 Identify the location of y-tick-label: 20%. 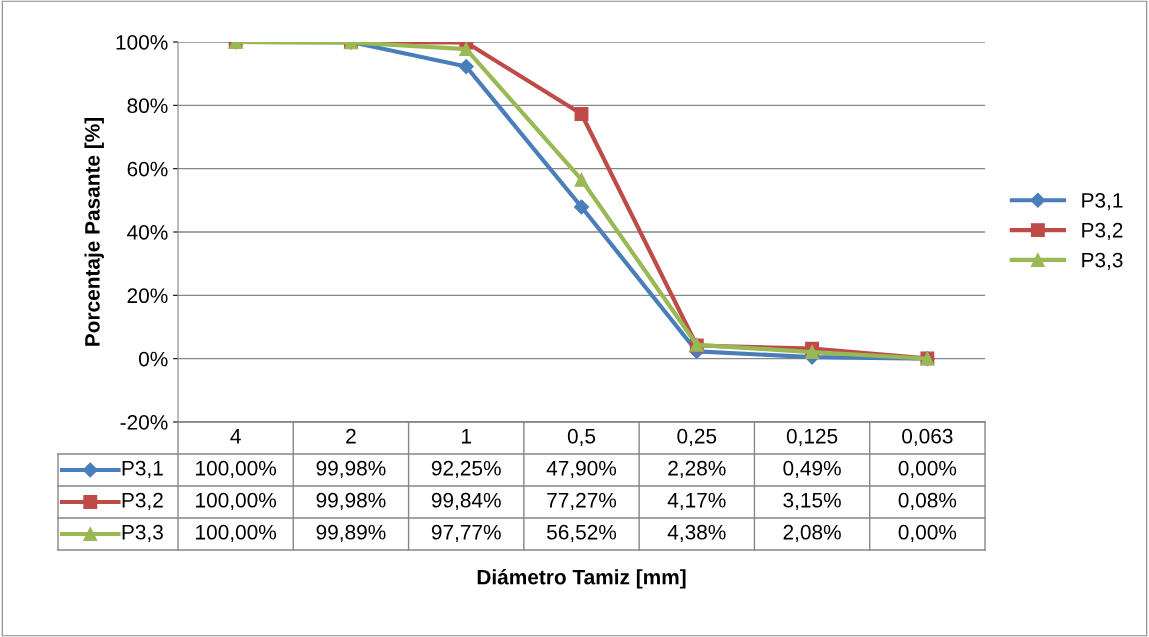
(147, 296).